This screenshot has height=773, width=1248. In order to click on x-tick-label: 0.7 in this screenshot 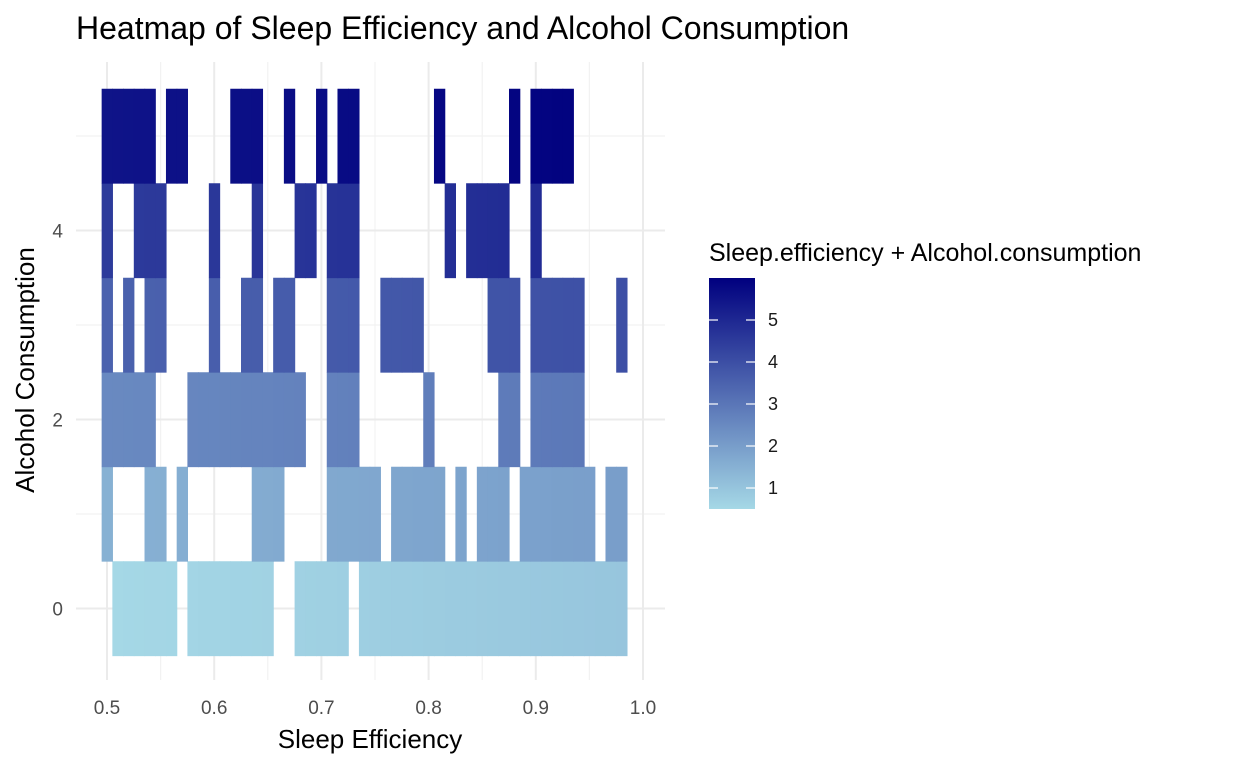, I will do `click(321, 708)`.